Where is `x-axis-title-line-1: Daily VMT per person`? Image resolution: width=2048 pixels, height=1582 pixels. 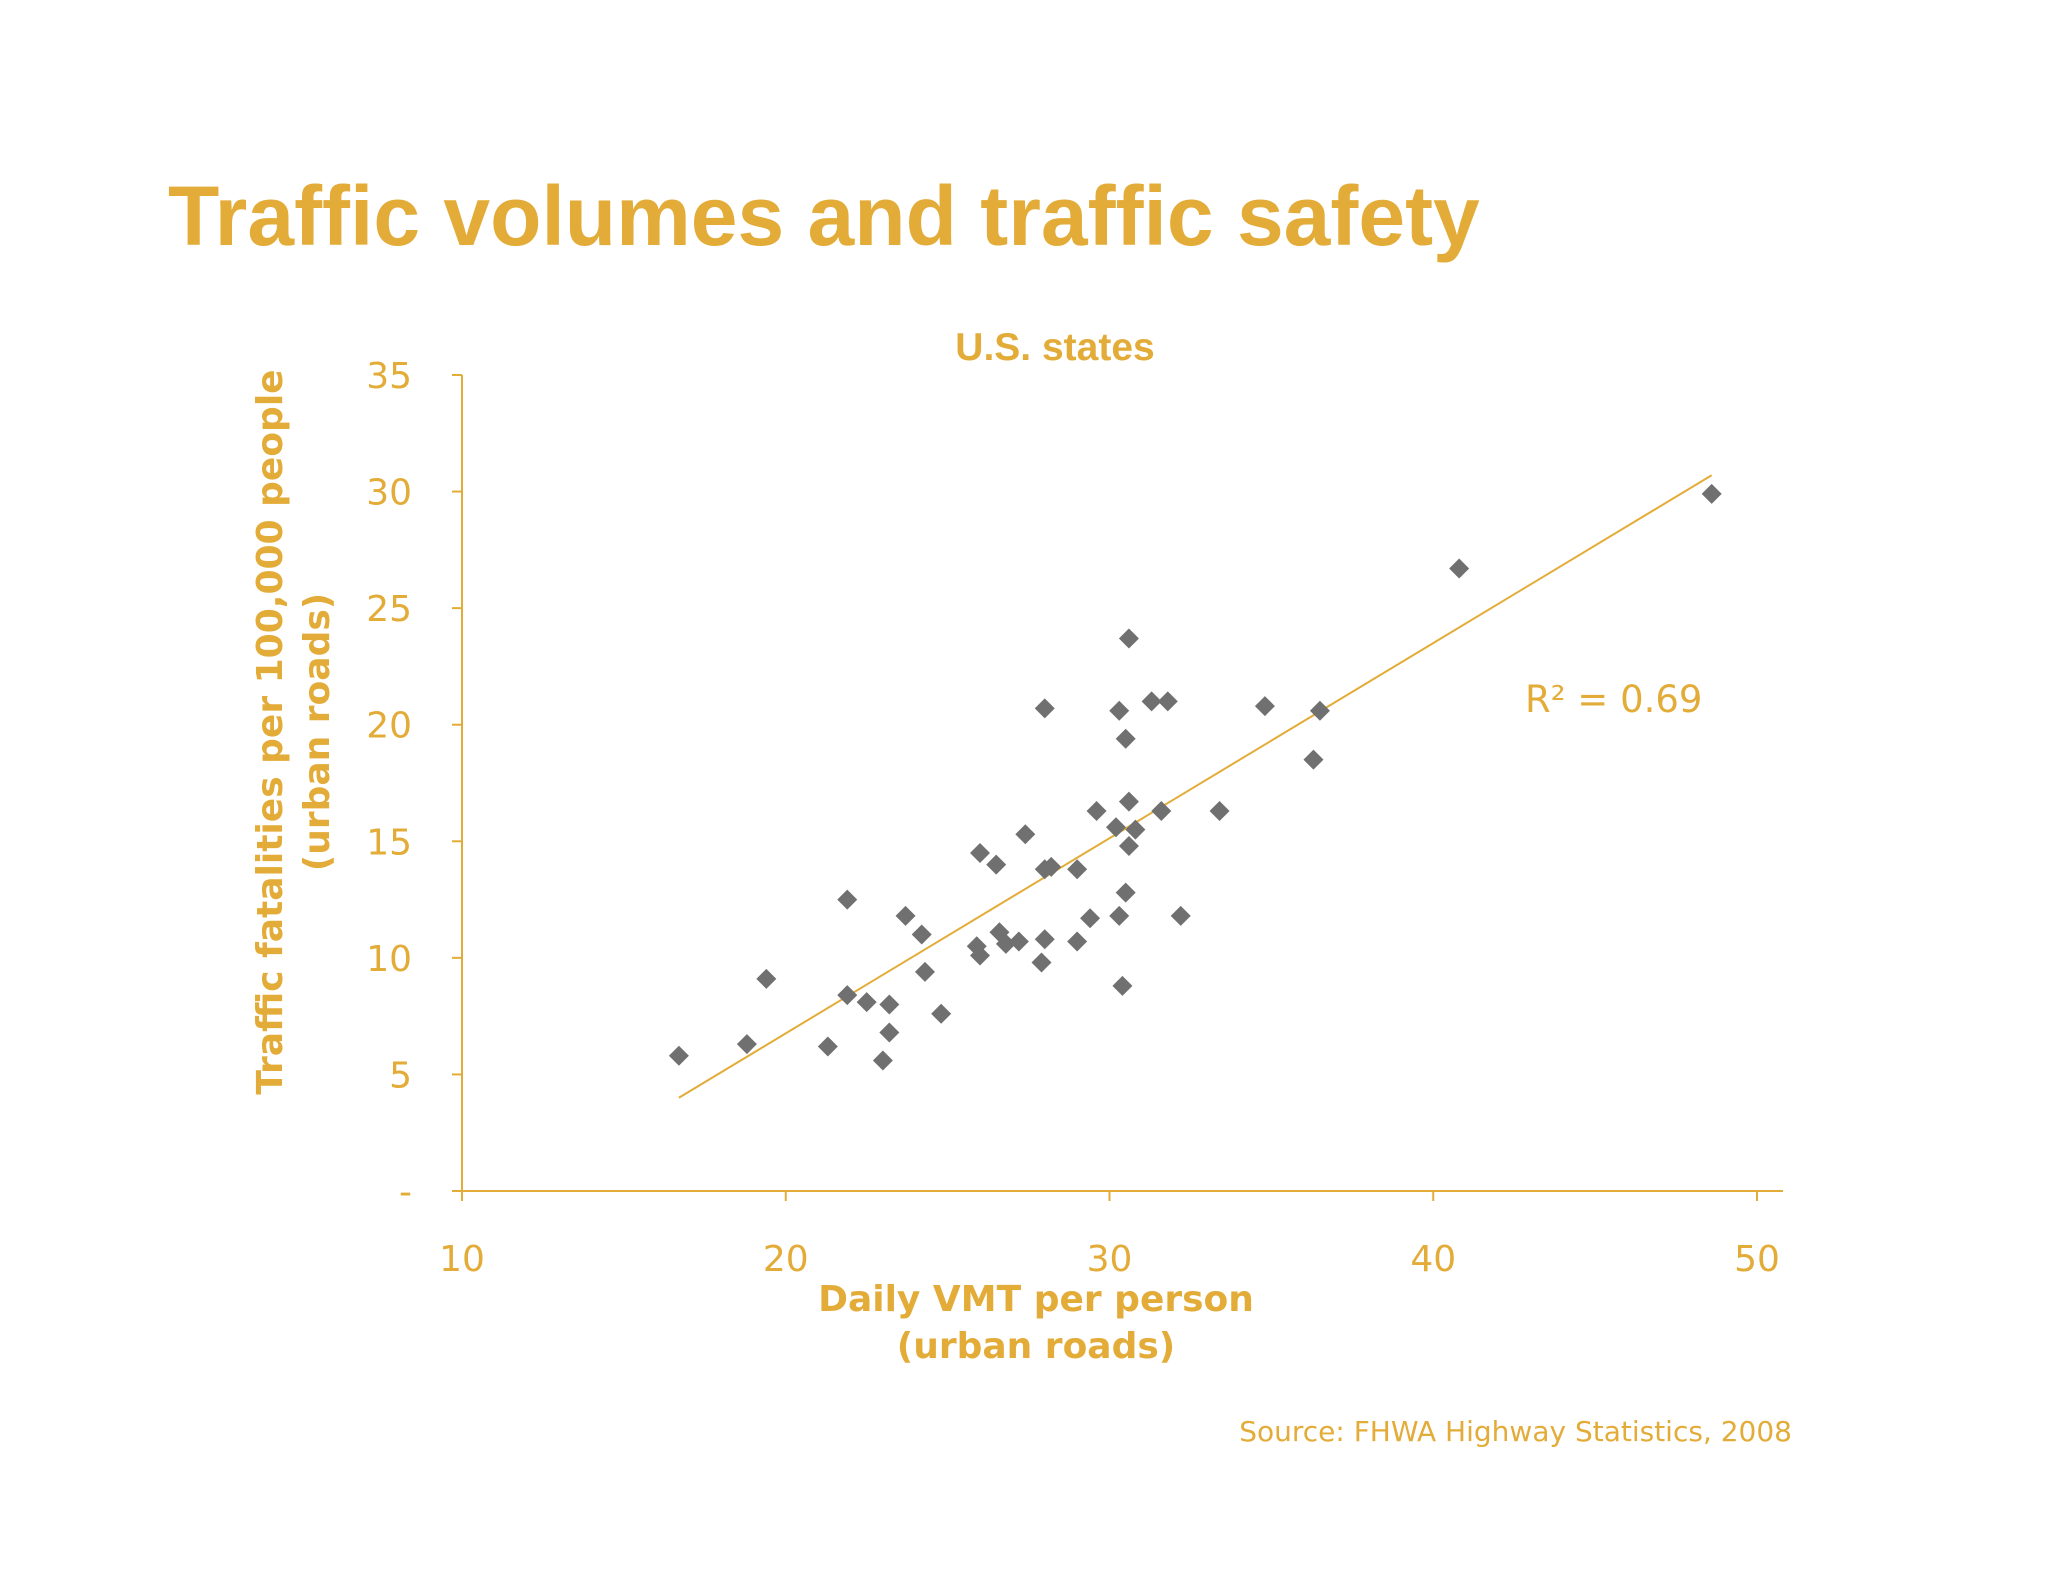 x-axis-title-line-1: Daily VMT per person is located at coordinates (1036, 1299).